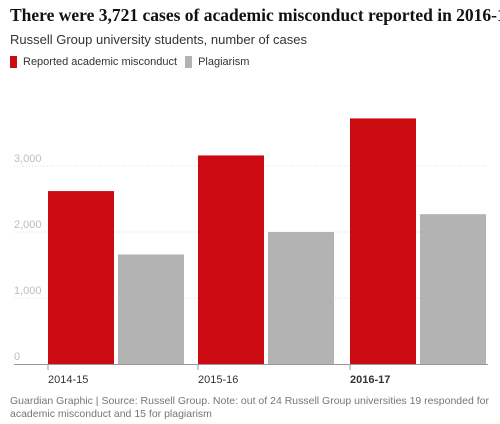 The height and width of the screenshot is (424, 500). Describe the element at coordinates (28, 291) in the screenshot. I see `y-tick-label: 1,000` at that location.